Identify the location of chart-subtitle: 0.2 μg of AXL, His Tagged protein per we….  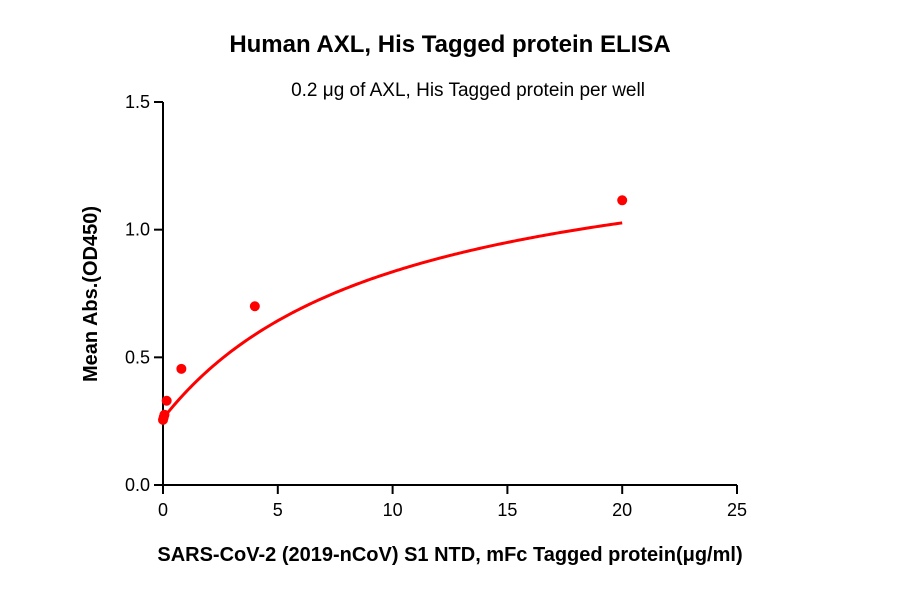
(468, 90).